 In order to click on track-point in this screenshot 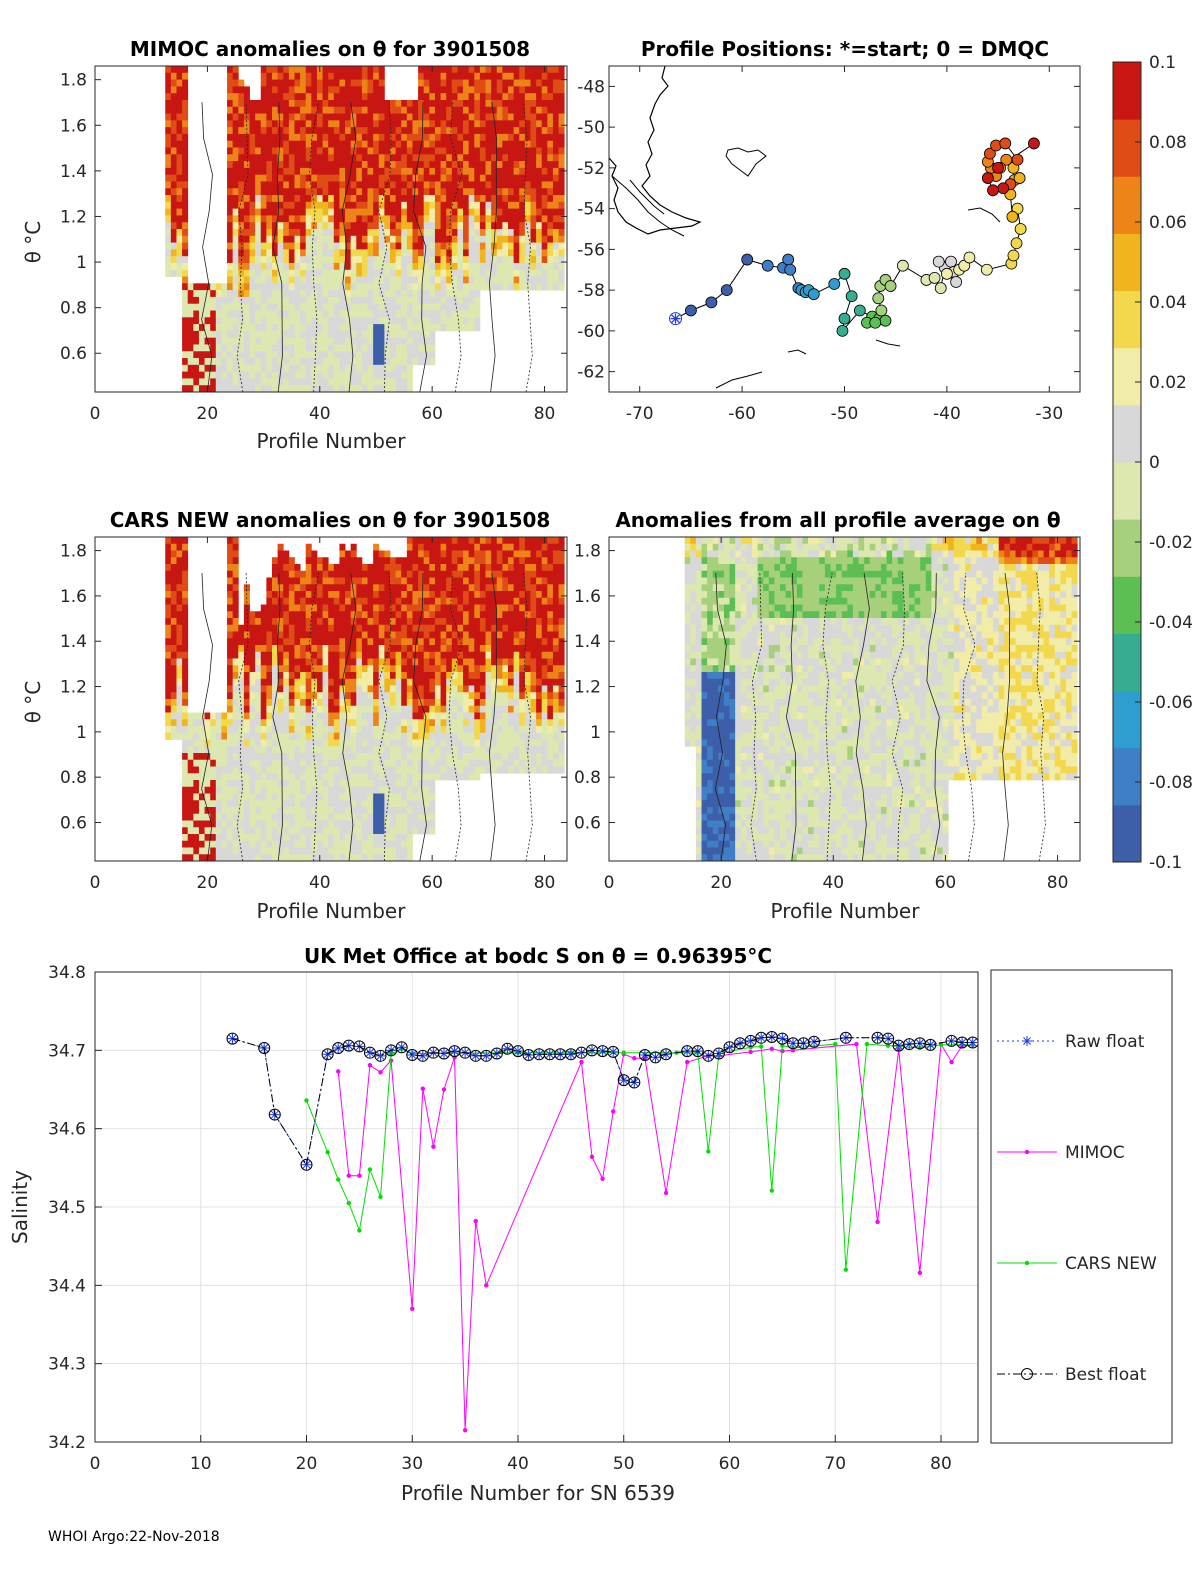, I will do `click(969, 257)`.